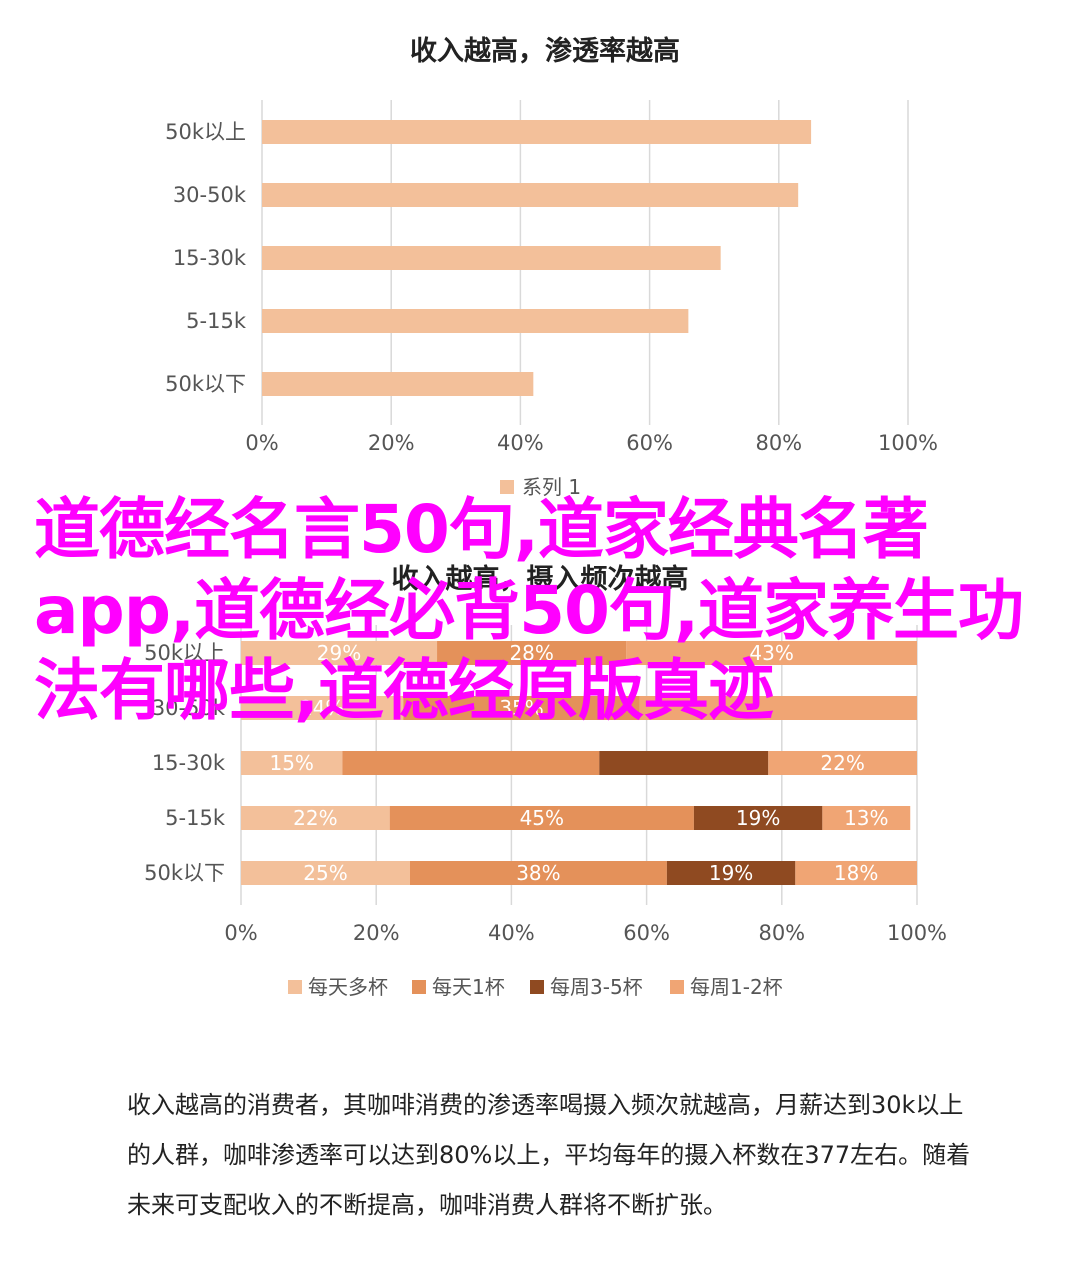 The image size is (1080, 1282). I want to click on chart-2-category-label: 30-50k, so click(189, 708).